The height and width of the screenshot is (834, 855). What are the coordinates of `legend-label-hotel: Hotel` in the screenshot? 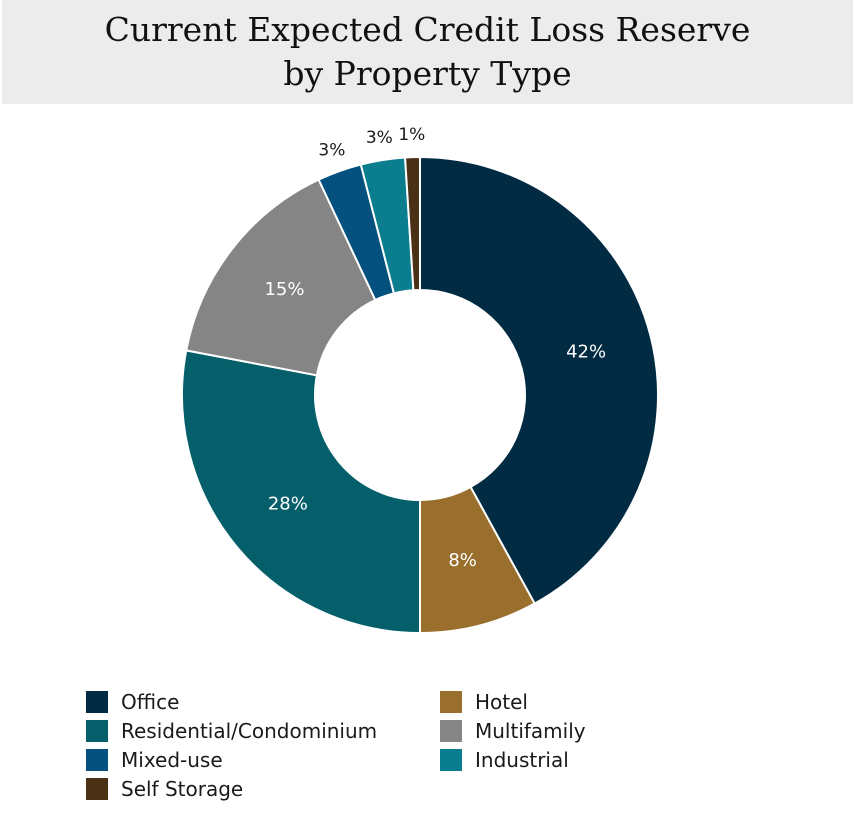 It's located at (501, 702).